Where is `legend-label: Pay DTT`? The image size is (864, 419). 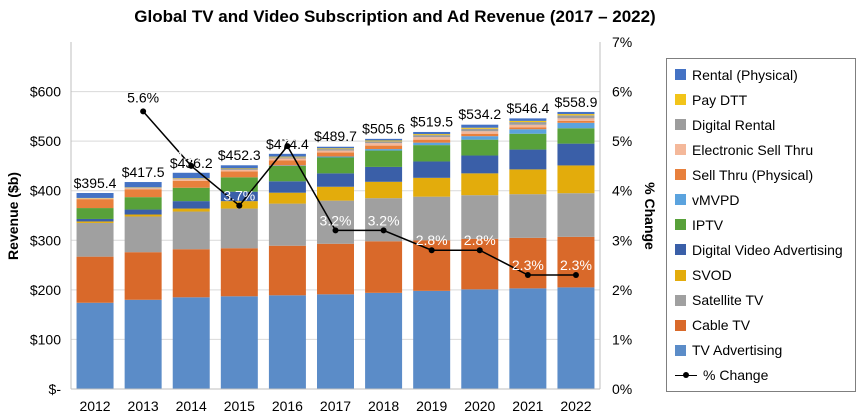 legend-label: Pay DTT is located at coordinates (720, 99).